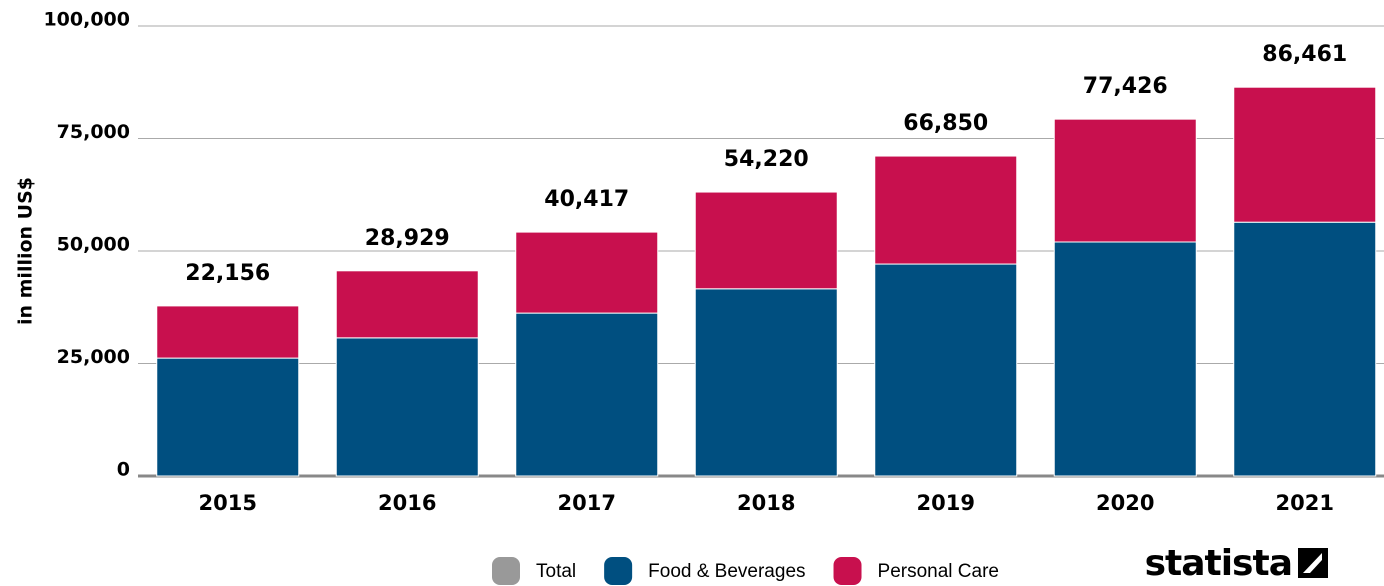  What do you see at coordinates (26, 251) in the screenshot?
I see `y-axis-label: in million US$` at bounding box center [26, 251].